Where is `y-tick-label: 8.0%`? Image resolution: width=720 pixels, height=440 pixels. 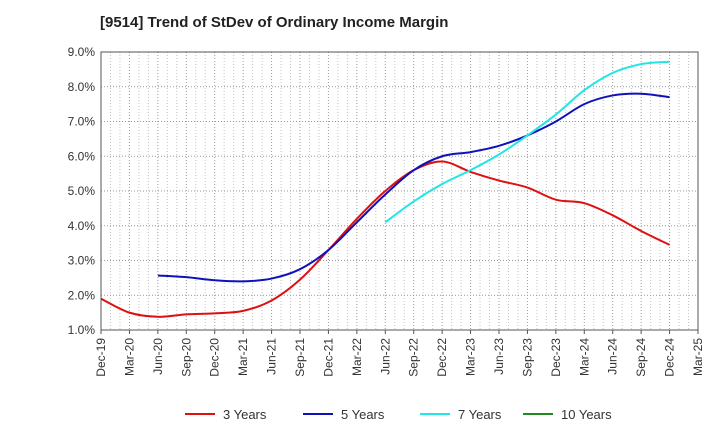
y-tick-label: 8.0% is located at coordinates (82, 87).